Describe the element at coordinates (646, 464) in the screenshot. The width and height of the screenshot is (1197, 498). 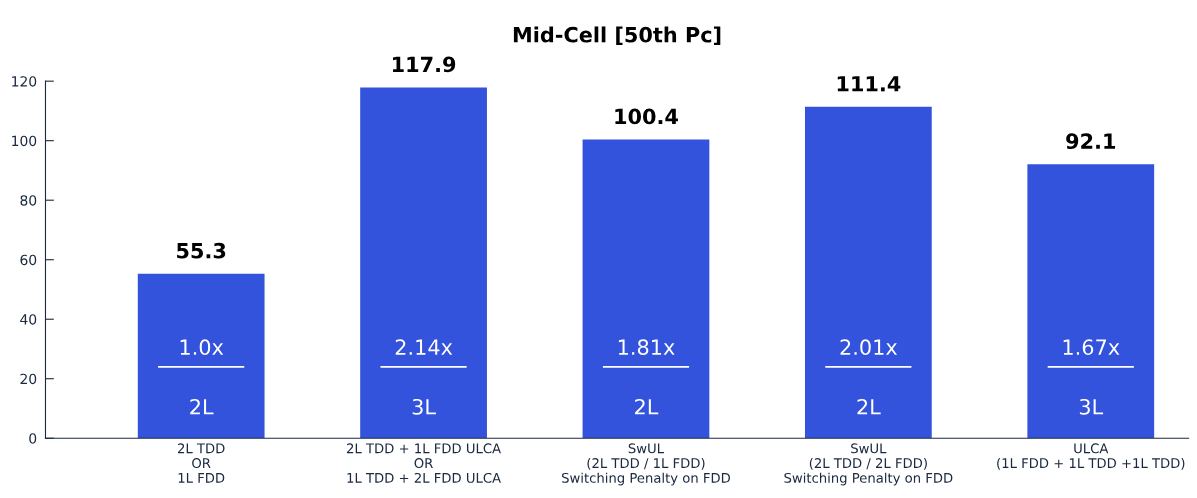
I see `x-tick-label: SwUL (2L TDD / 1L FDD) Switching Penalty on FDD` at that location.